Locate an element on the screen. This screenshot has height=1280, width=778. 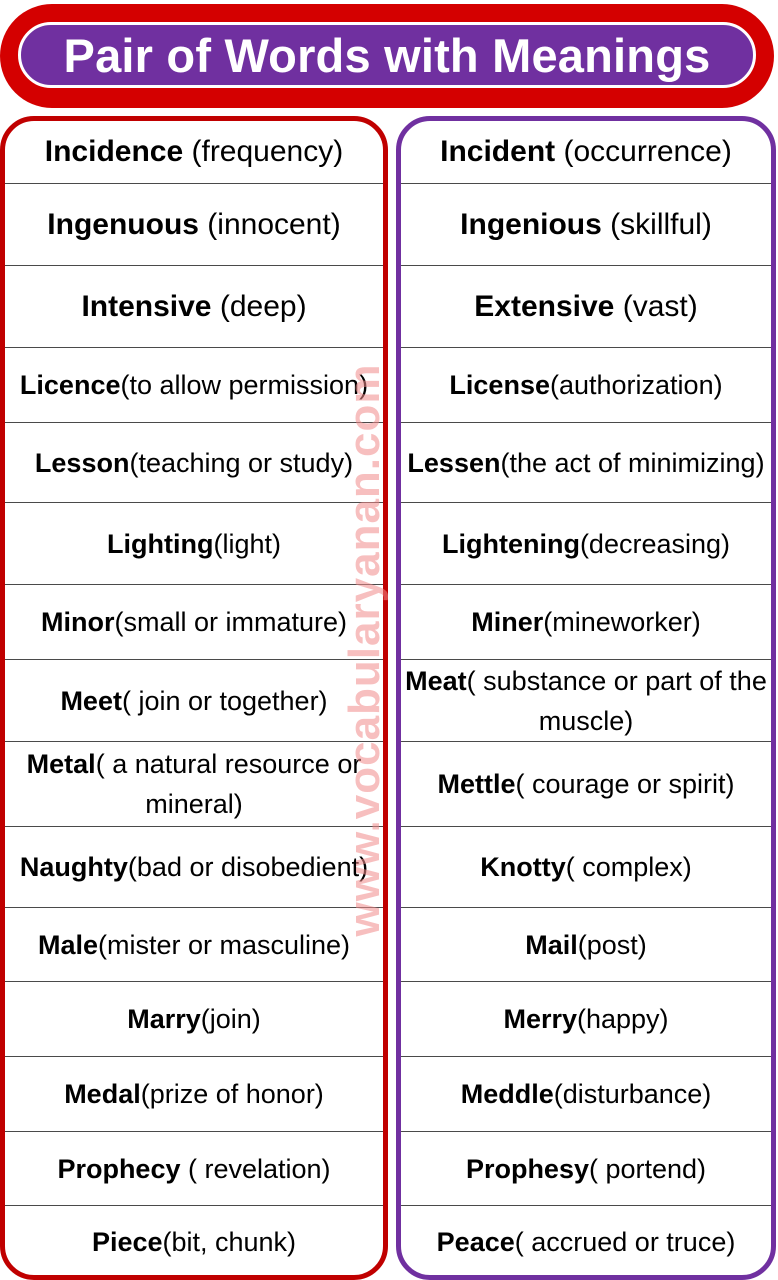
word: Meddle is located at coordinates (507, 1094).